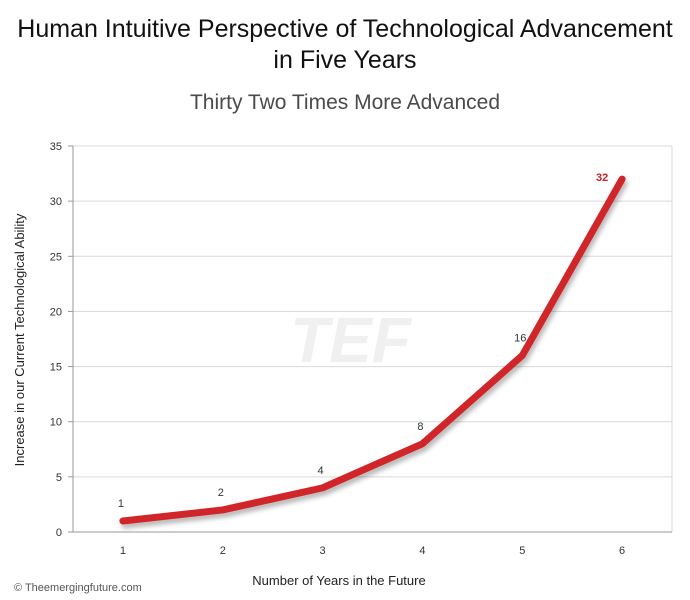  Describe the element at coordinates (56, 312) in the screenshot. I see `y-tick-label: 20` at that location.